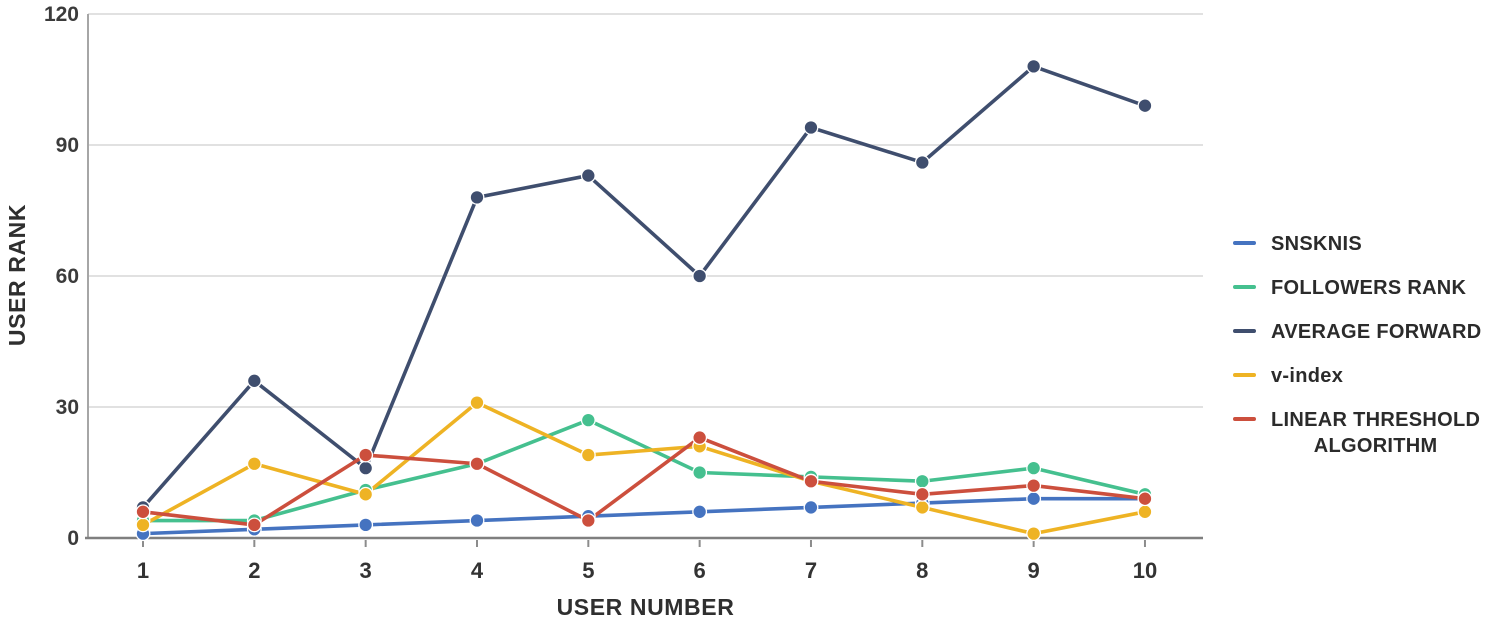 This screenshot has height=627, width=1505. I want to click on y-tick-label-30: 30, so click(67, 407).